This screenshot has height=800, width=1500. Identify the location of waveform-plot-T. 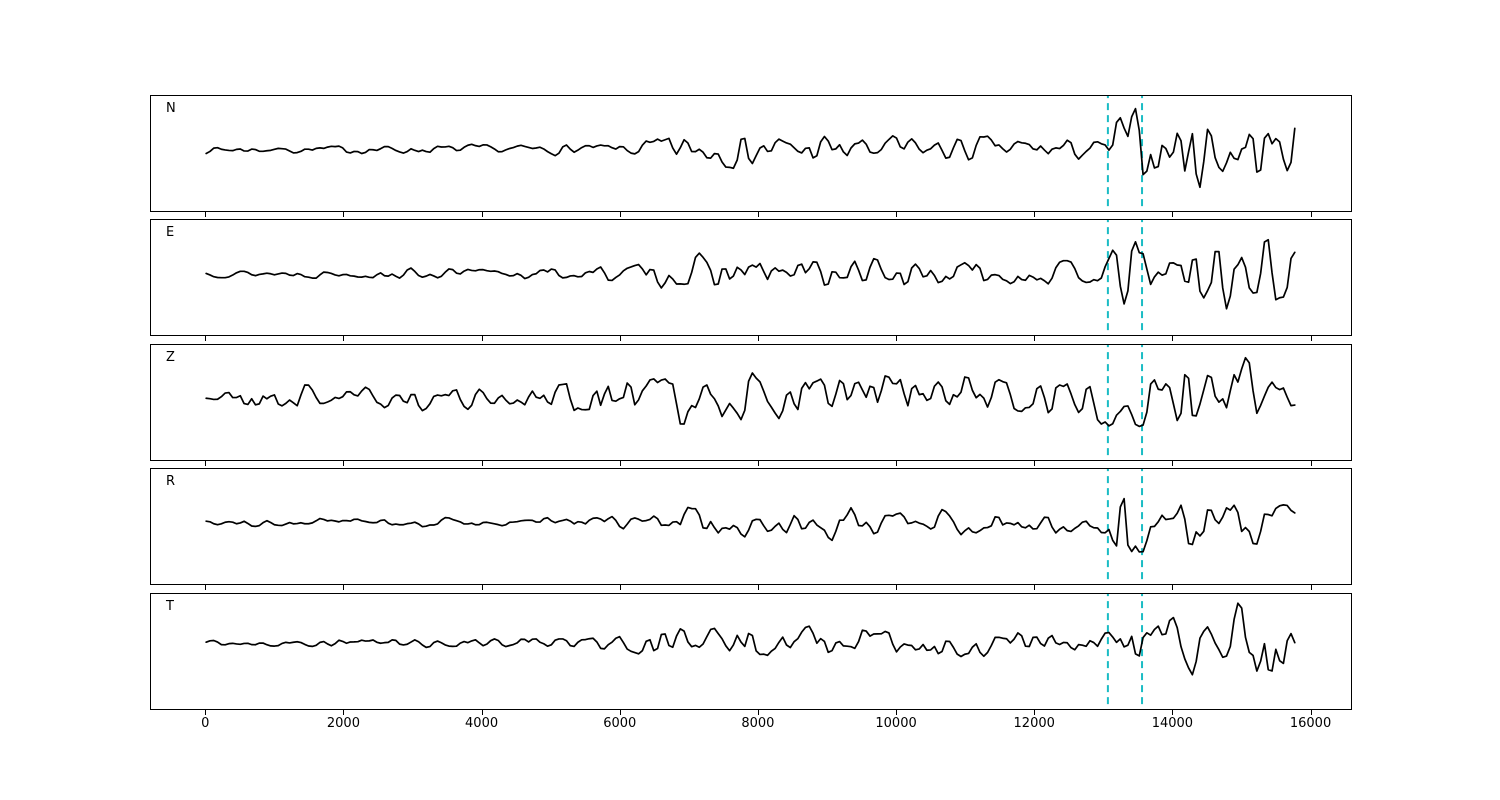
(751, 651).